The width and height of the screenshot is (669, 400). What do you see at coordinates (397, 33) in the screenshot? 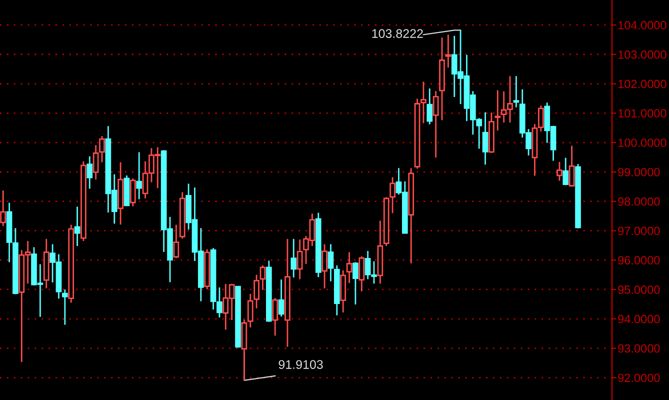
I see `annotation: 103.8222` at bounding box center [397, 33].